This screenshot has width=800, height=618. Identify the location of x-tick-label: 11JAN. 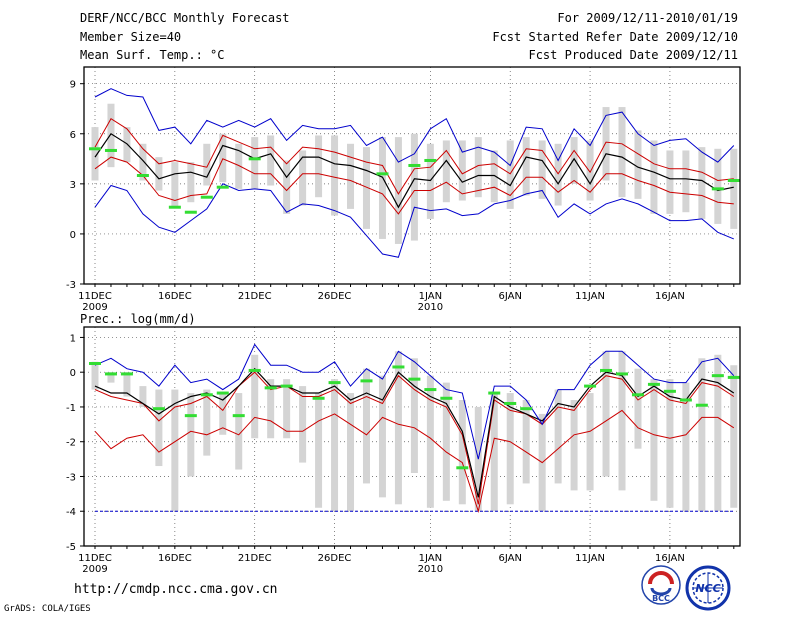
(590, 296).